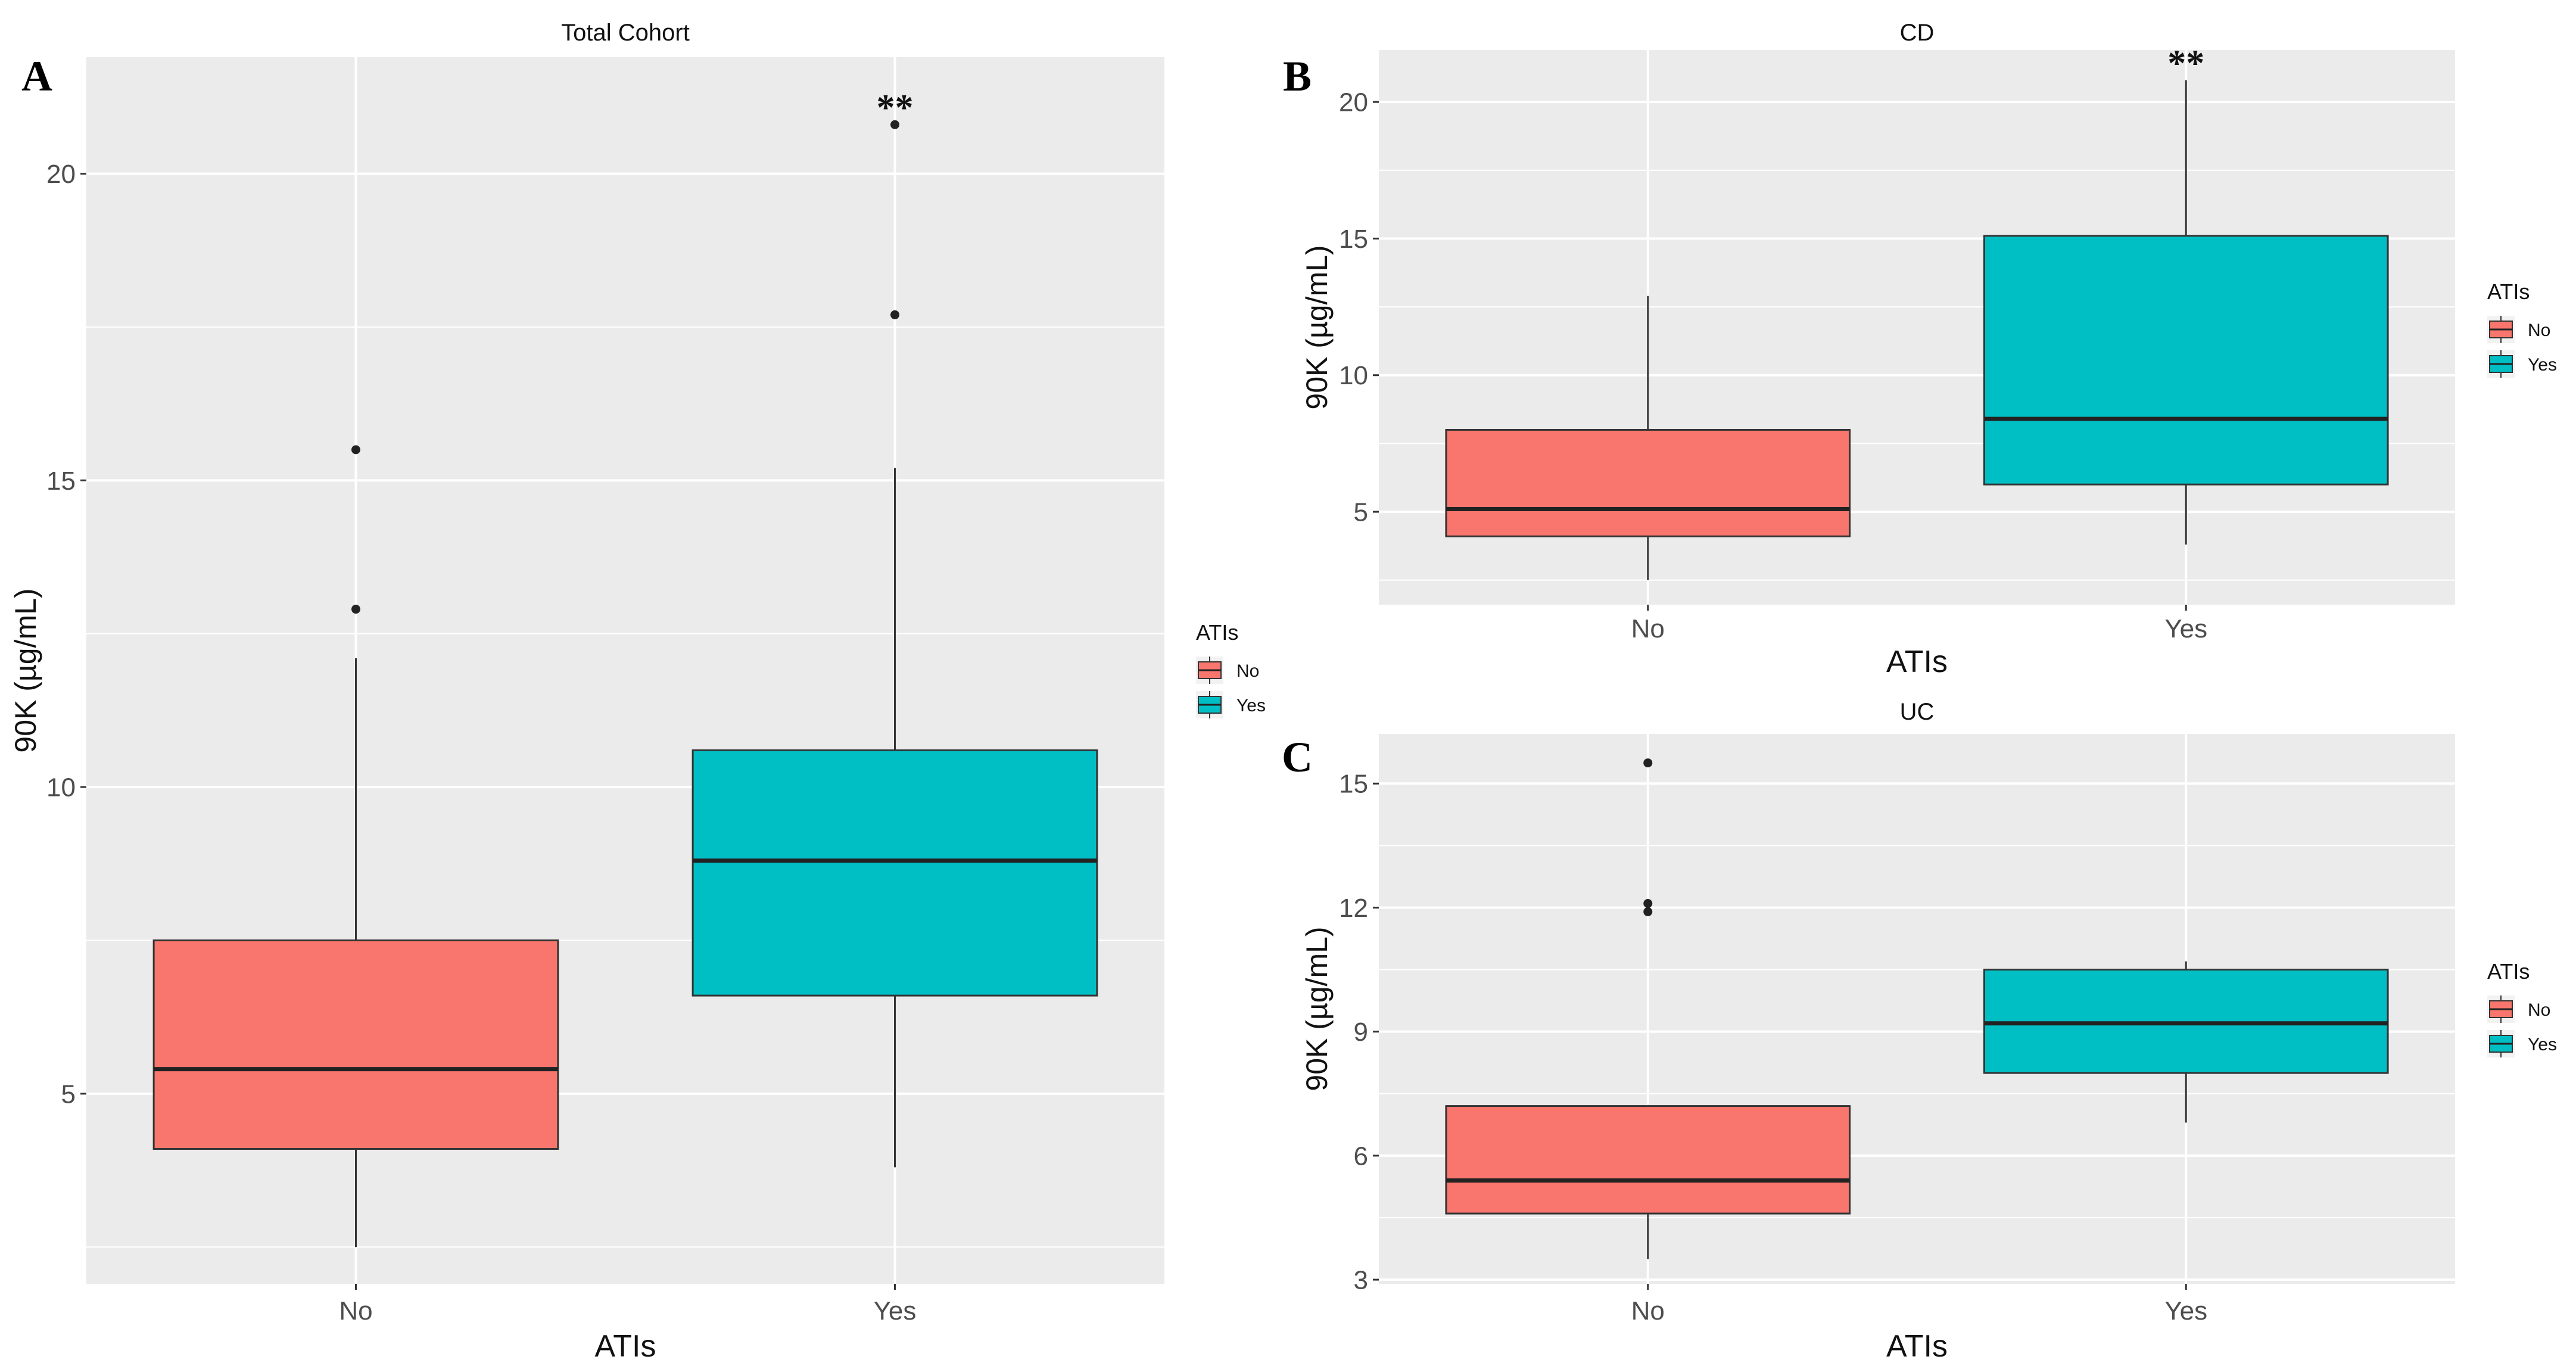 This screenshot has height=1372, width=2576. Describe the element at coordinates (1917, 33) in the screenshot. I see `panel-title: CD` at that location.